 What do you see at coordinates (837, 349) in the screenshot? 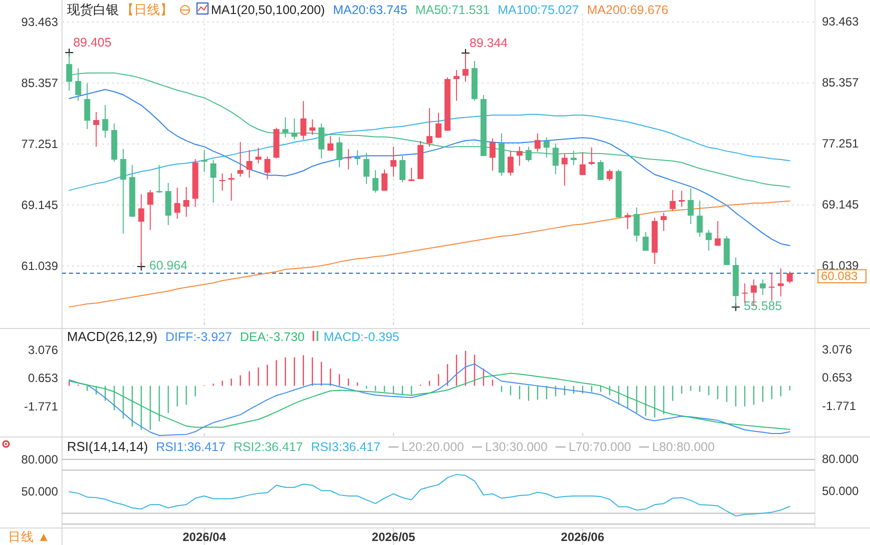
I see `y-tick-label: 3.076` at bounding box center [837, 349].